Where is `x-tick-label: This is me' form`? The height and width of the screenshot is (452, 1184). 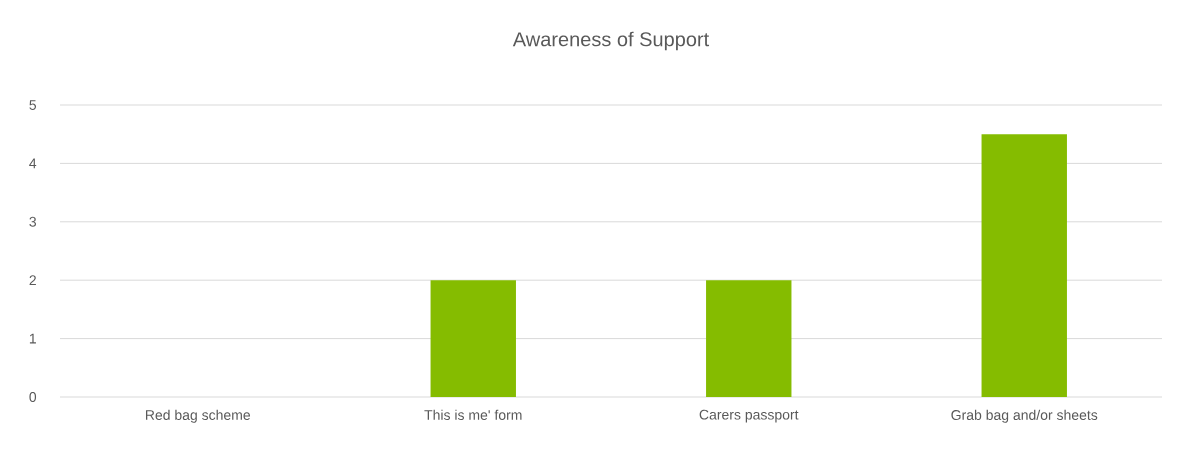
x-tick-label: This is me' form is located at coordinates (473, 414).